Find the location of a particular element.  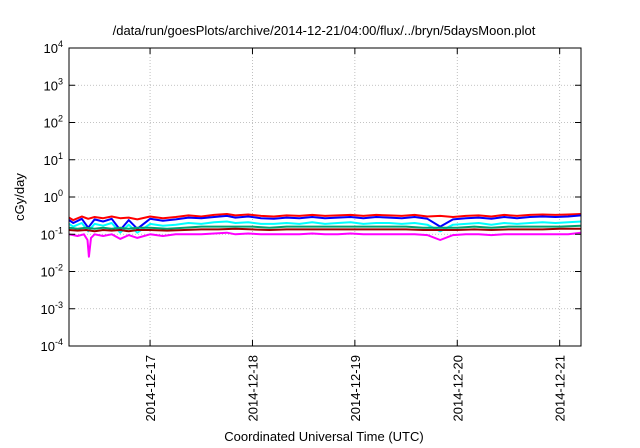

x-tick-label: 2014-12-17 is located at coordinates (150, 388).